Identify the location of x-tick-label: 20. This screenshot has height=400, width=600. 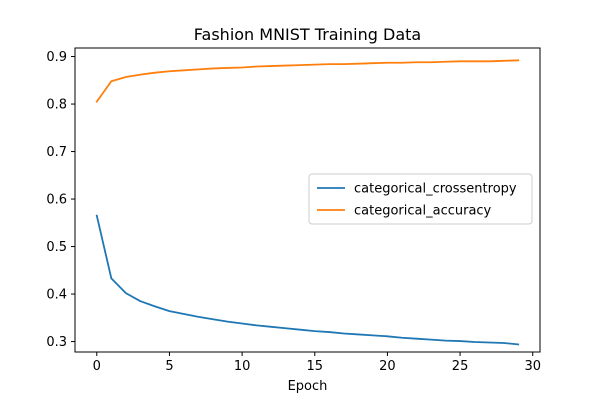
(387, 366).